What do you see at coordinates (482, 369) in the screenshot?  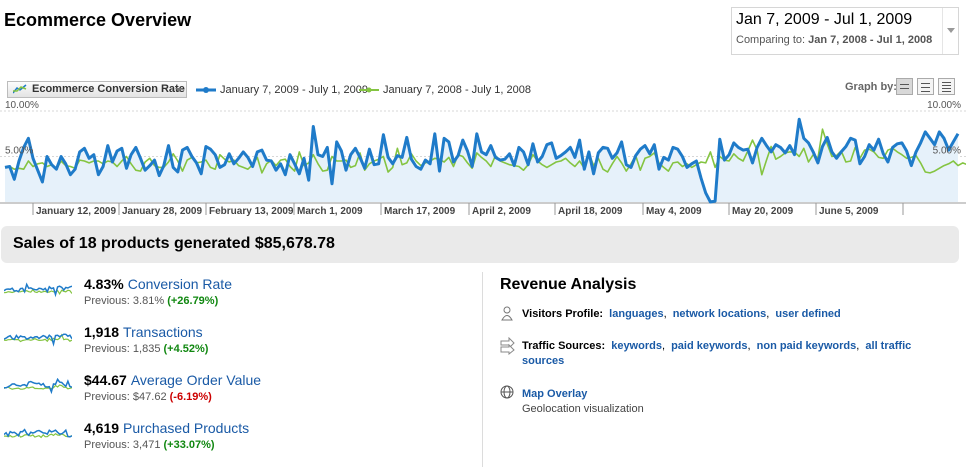 I see `divider` at bounding box center [482, 369].